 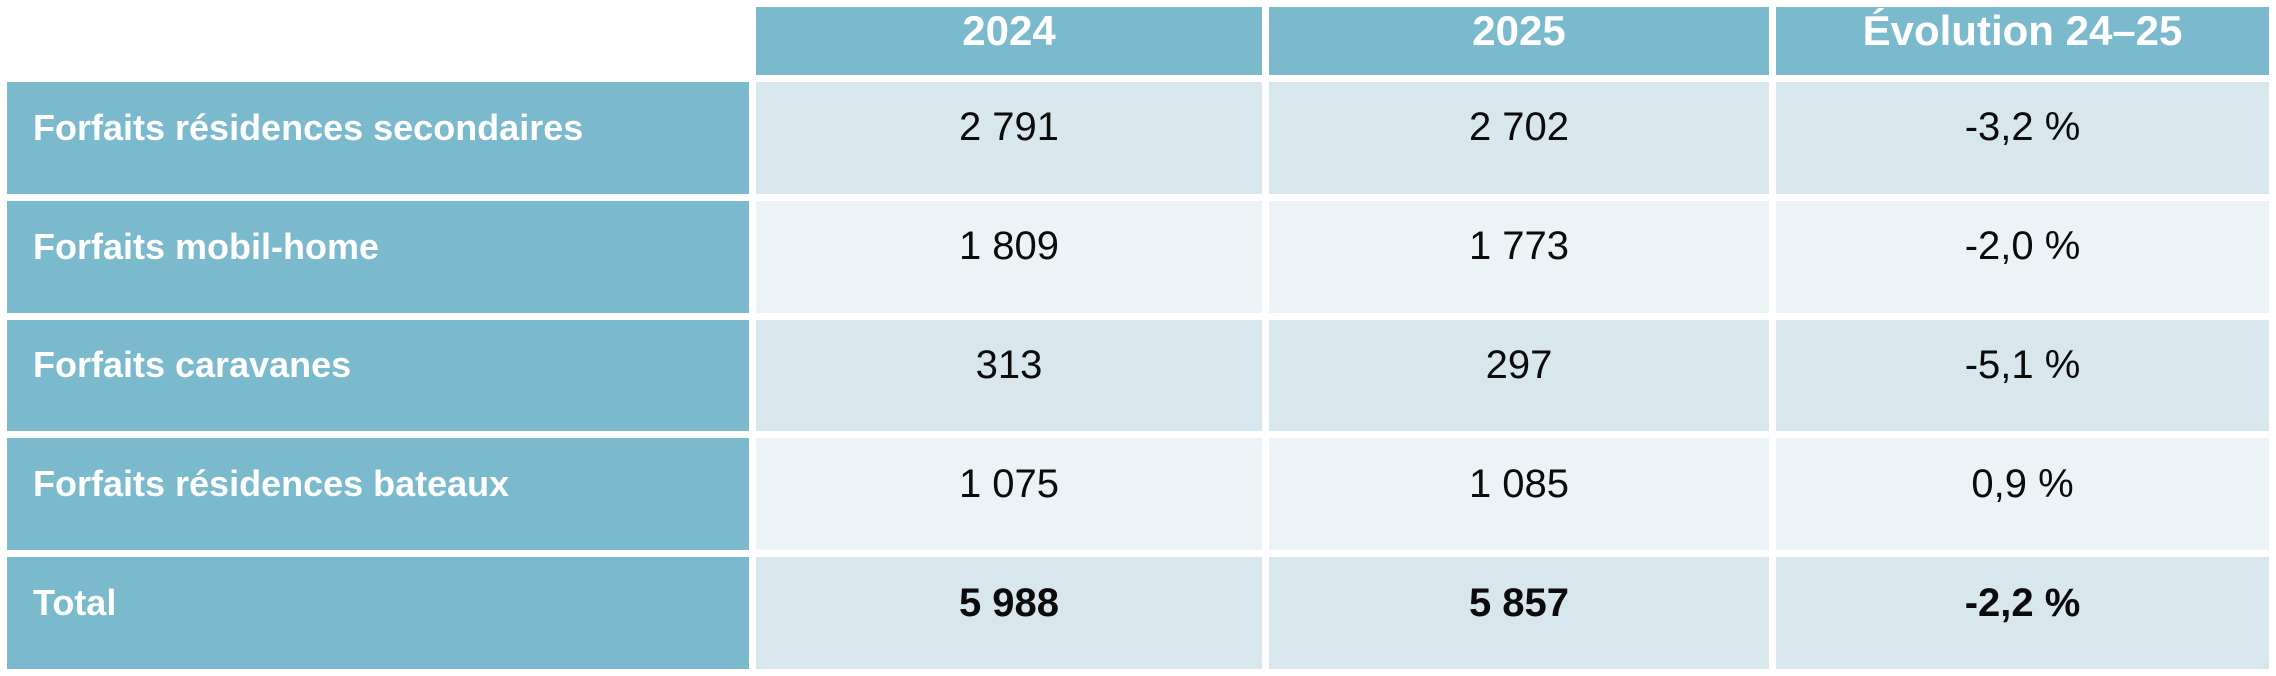 I want to click on value-evolution: -2,0 %, so click(x=2022, y=256).